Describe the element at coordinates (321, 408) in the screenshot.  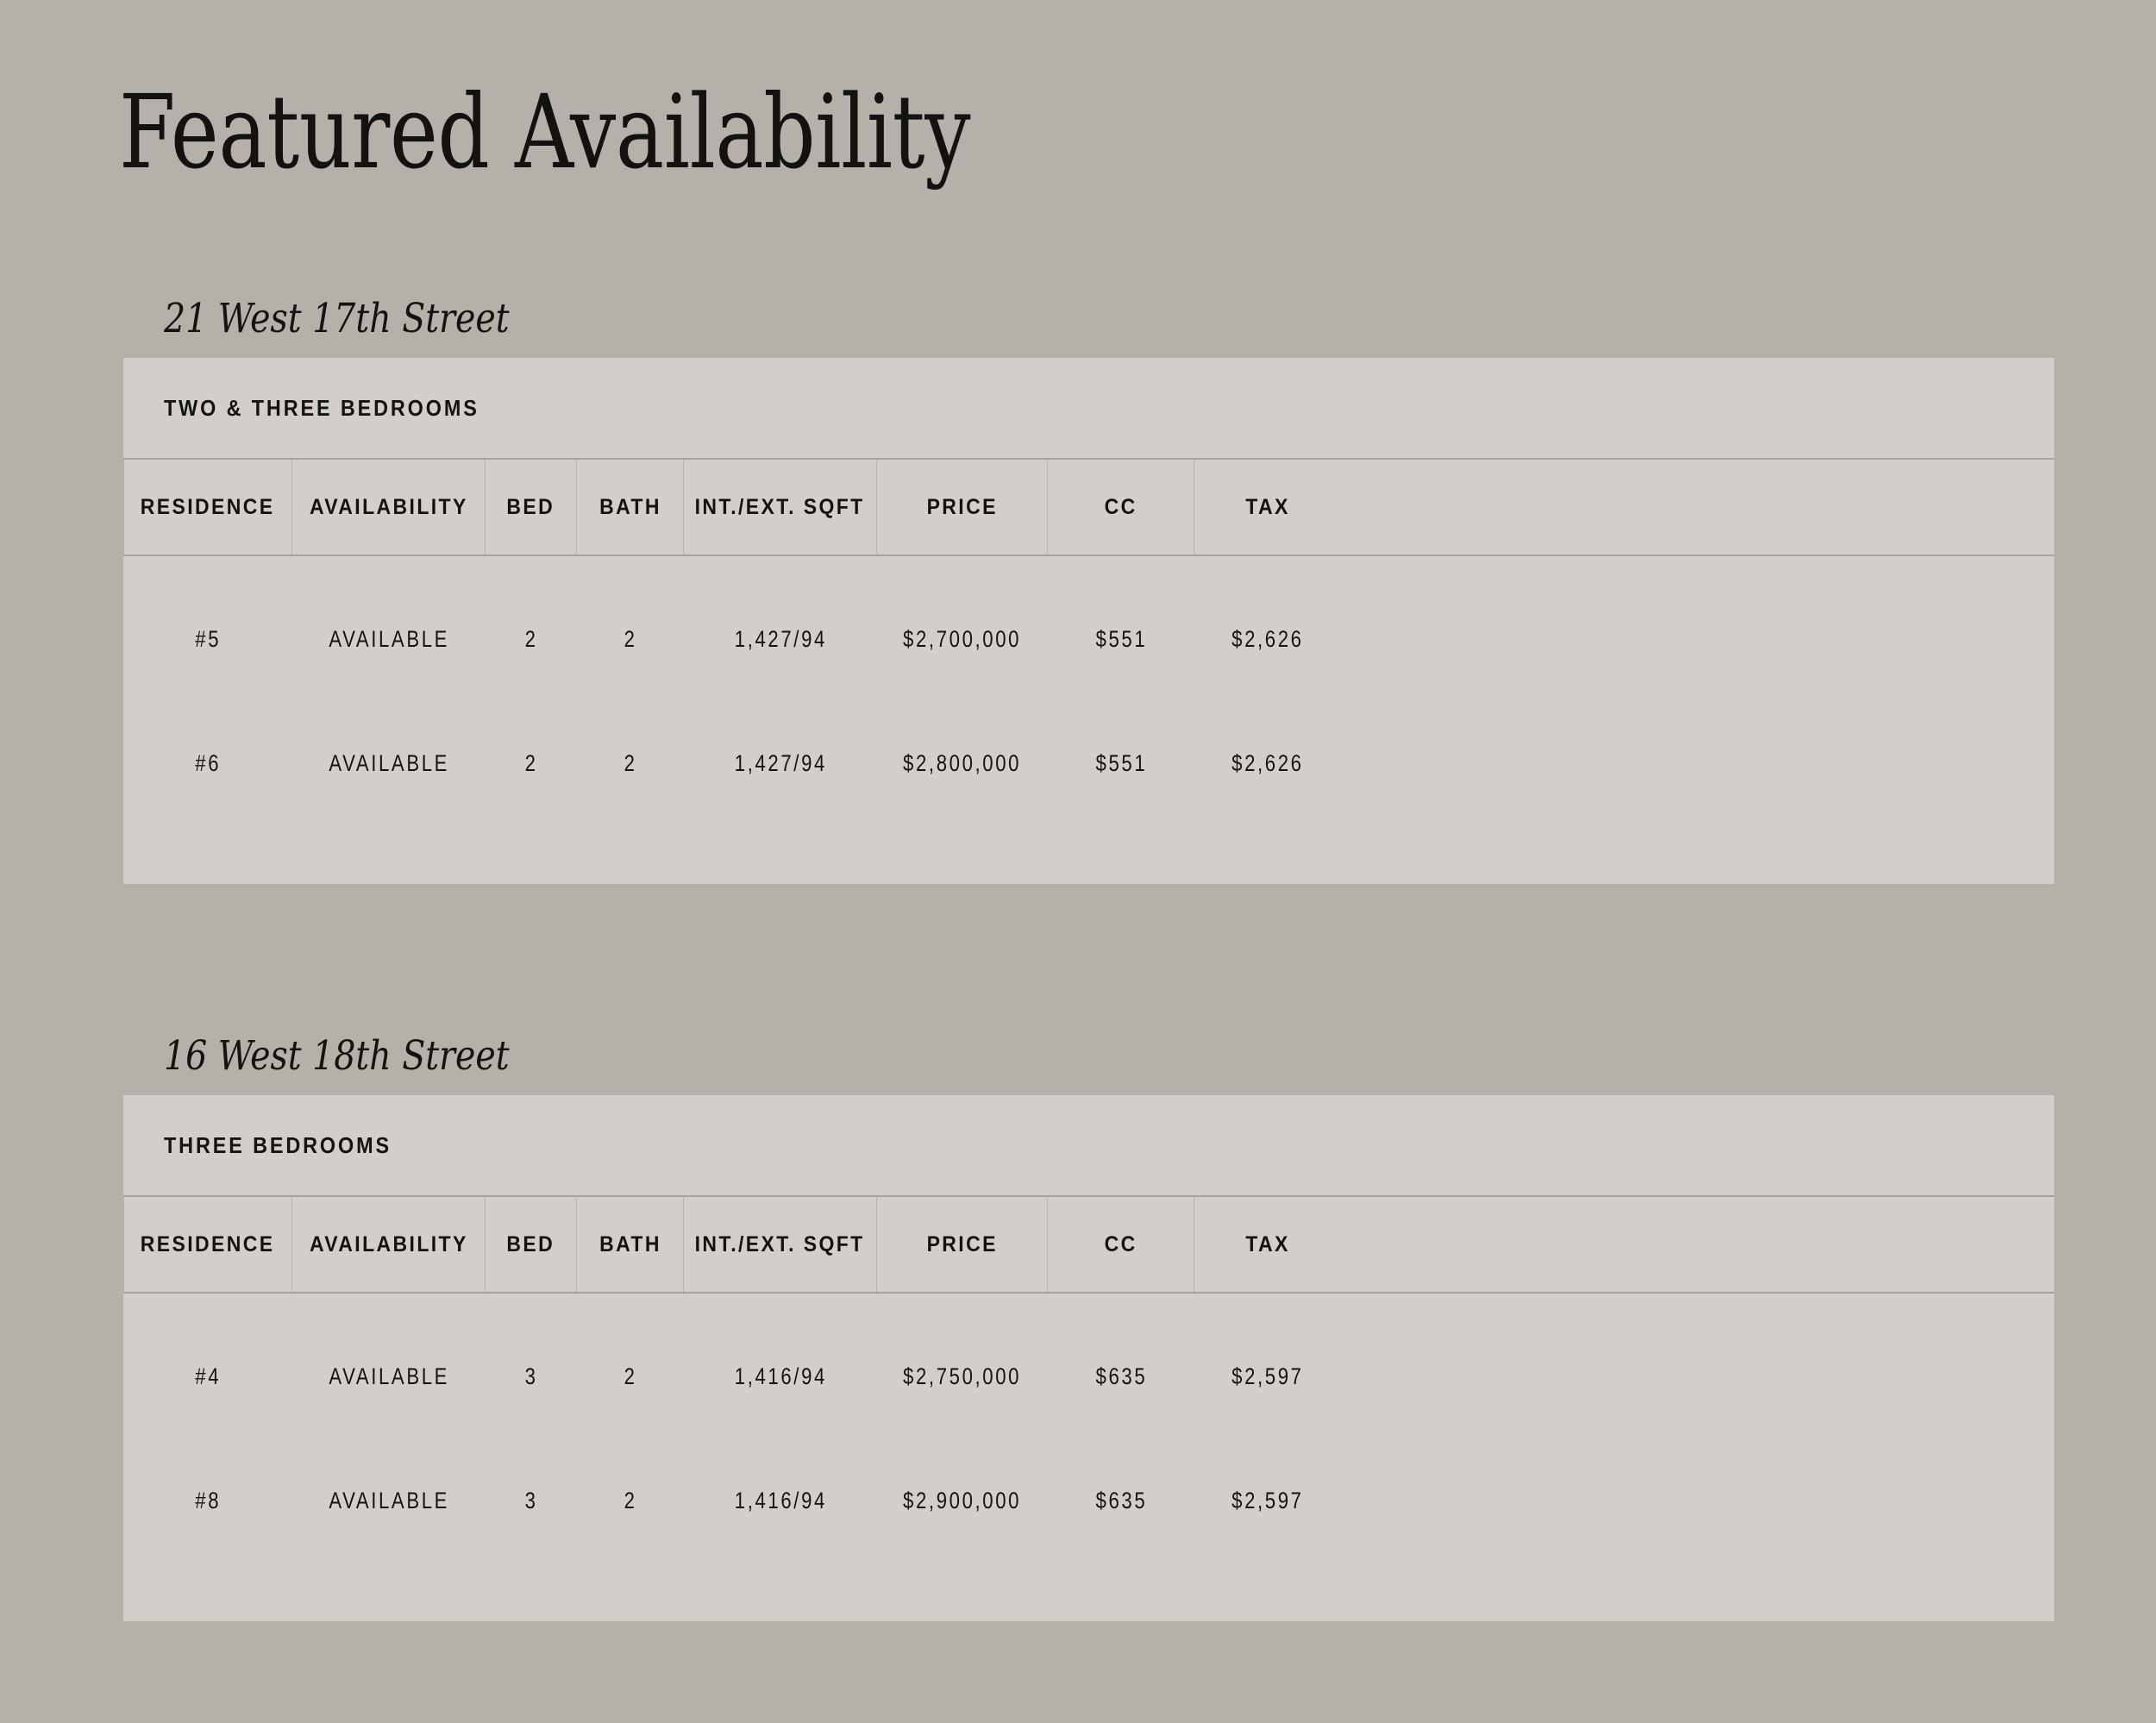
I see `section-band-label: TWO & THREE BEDROOMS` at that location.